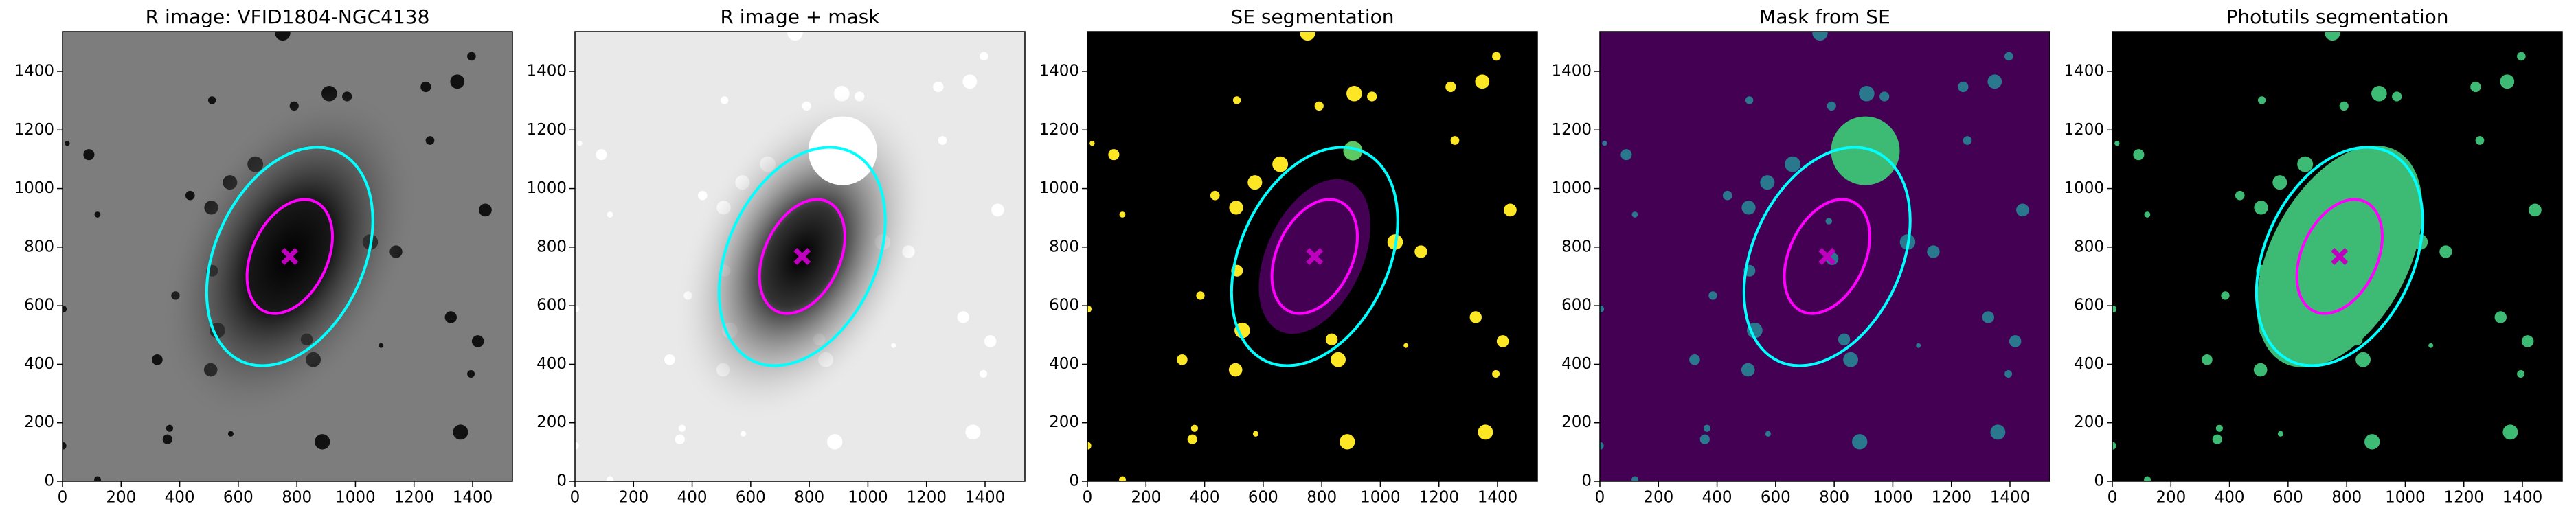 This screenshot has width=2576, height=515. Describe the element at coordinates (1824, 16) in the screenshot. I see `panel-title: Mask from SE` at that location.